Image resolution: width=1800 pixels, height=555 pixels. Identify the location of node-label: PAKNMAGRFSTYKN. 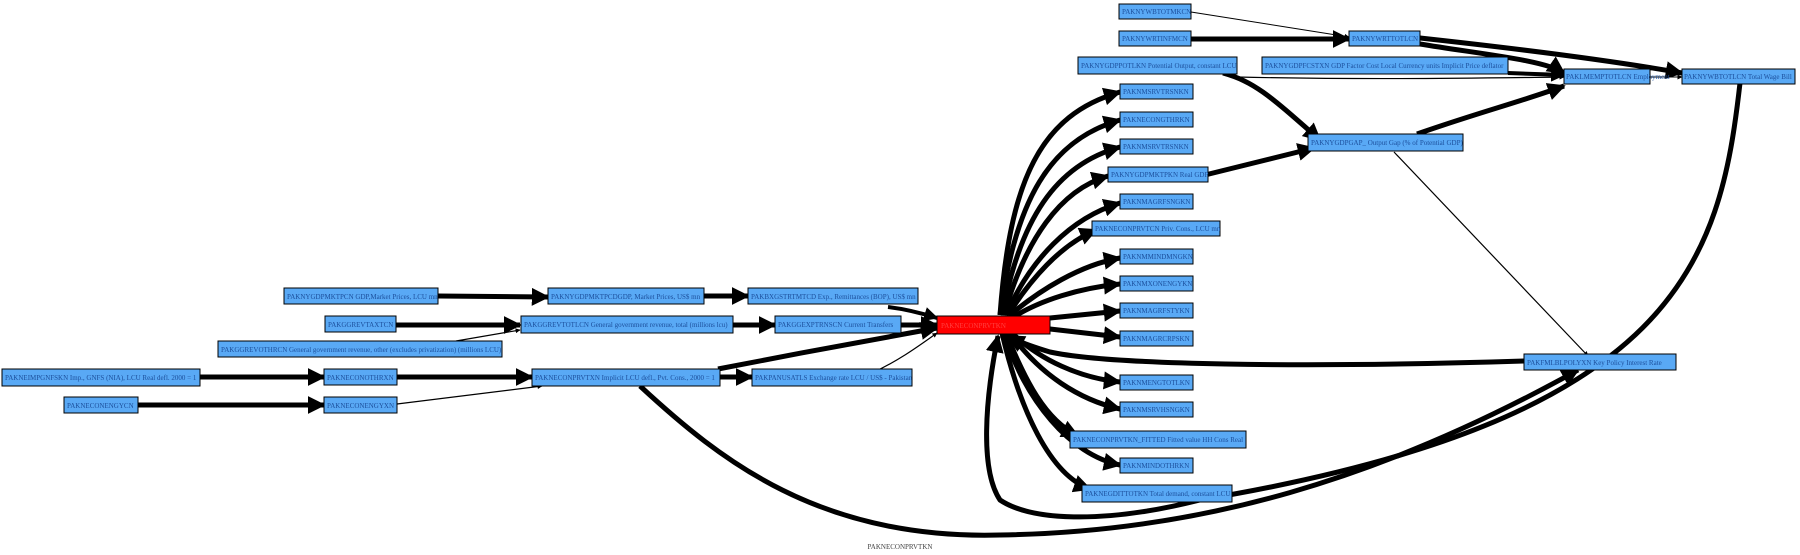
(1156, 311).